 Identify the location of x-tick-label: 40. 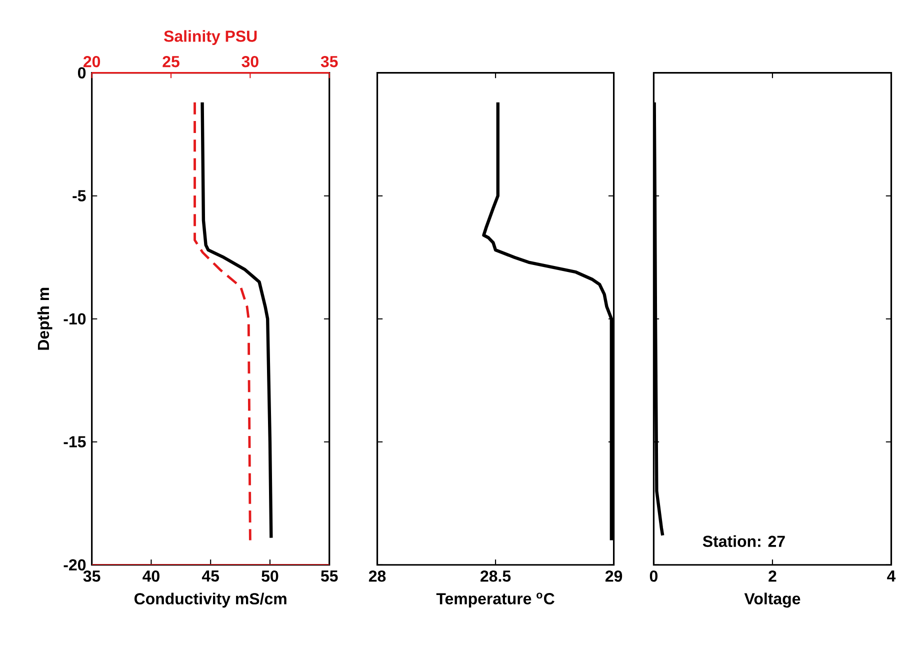
(151, 576).